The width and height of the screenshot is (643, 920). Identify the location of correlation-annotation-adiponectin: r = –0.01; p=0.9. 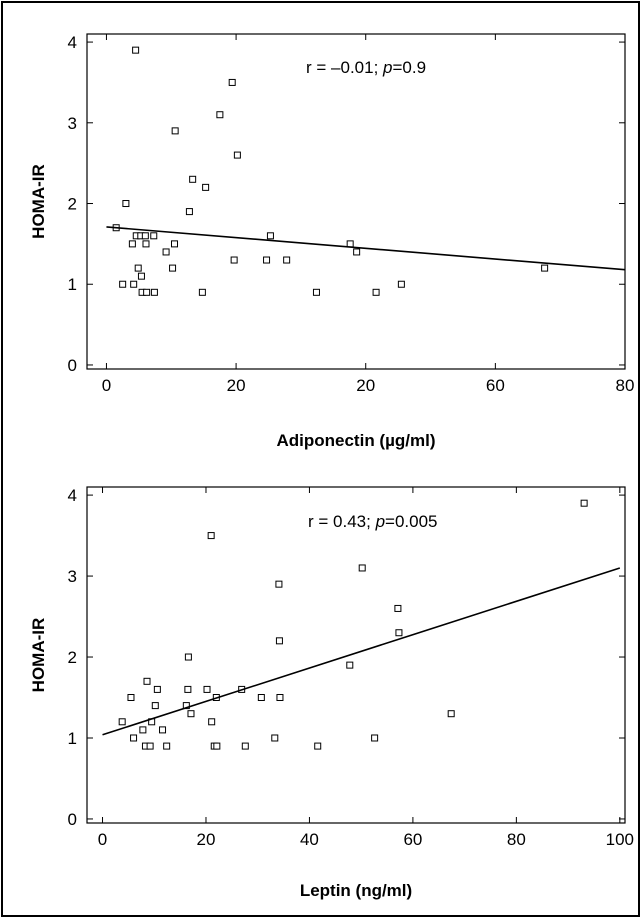
(366, 67).